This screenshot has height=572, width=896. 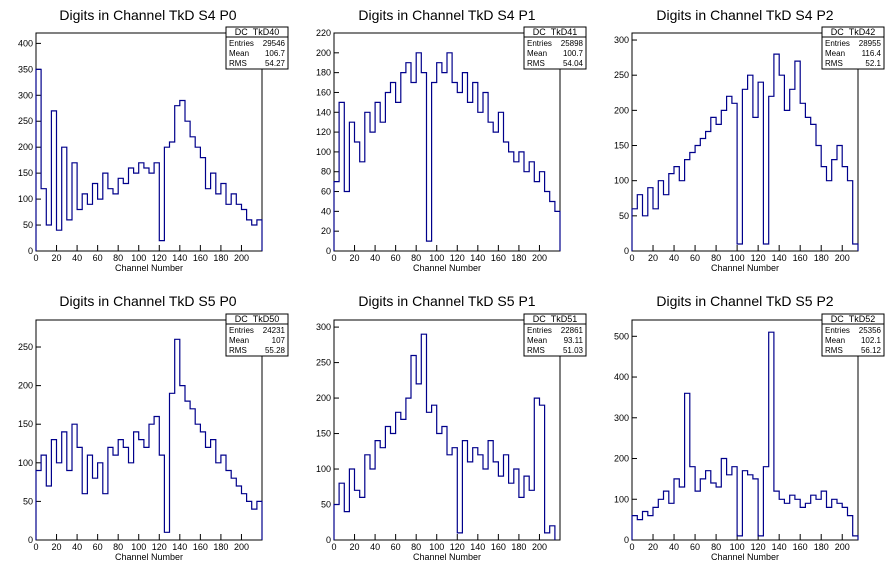 What do you see at coordinates (555, 319) in the screenshot?
I see `stats-title: DC_TkD51` at bounding box center [555, 319].